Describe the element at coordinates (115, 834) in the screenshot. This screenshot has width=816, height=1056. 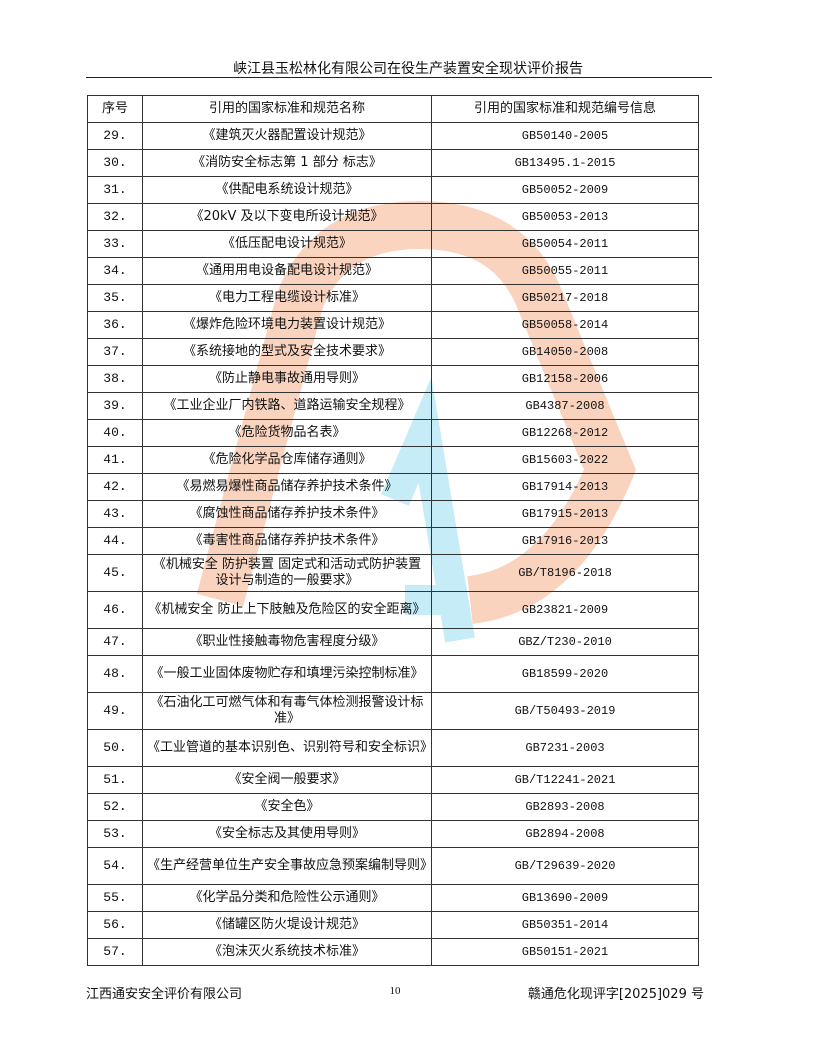
I see `row-number: 53.` at that location.